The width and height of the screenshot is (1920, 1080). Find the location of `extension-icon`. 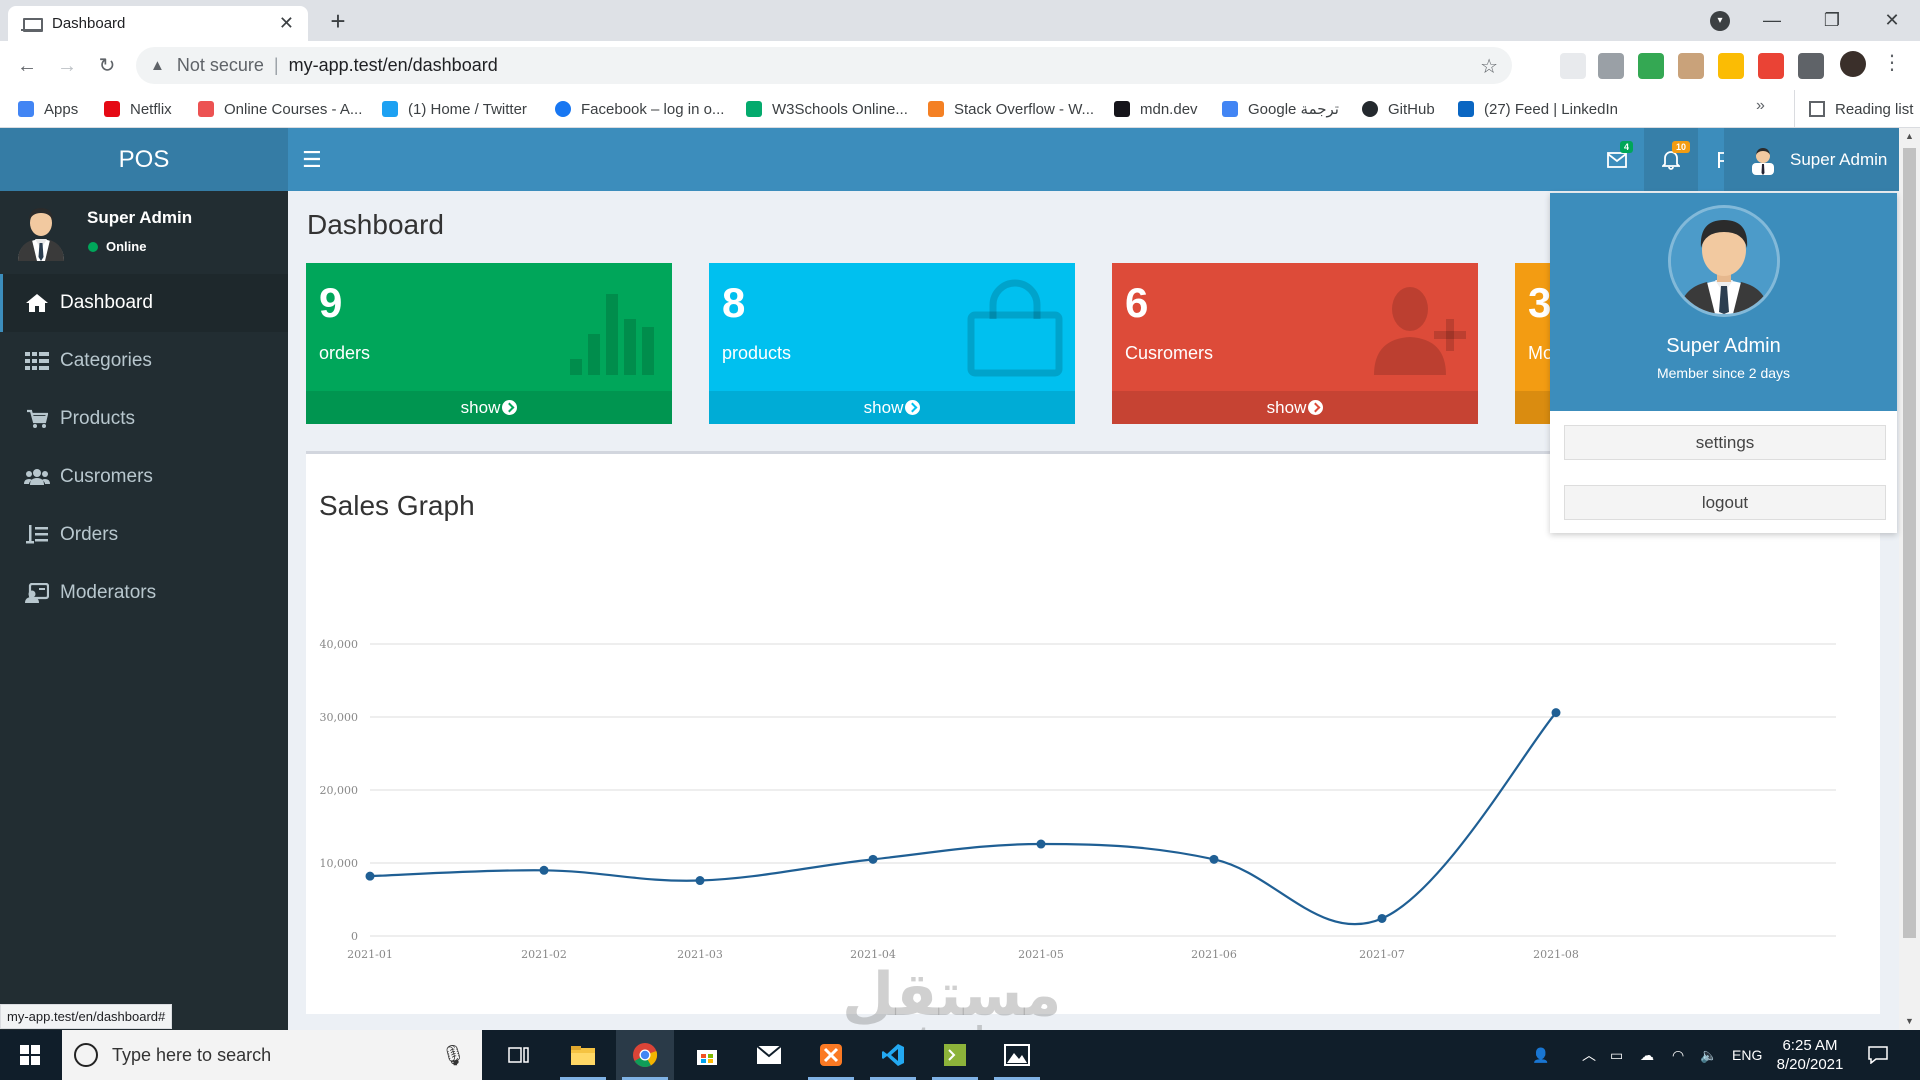

extension-icon is located at coordinates (1573, 66).